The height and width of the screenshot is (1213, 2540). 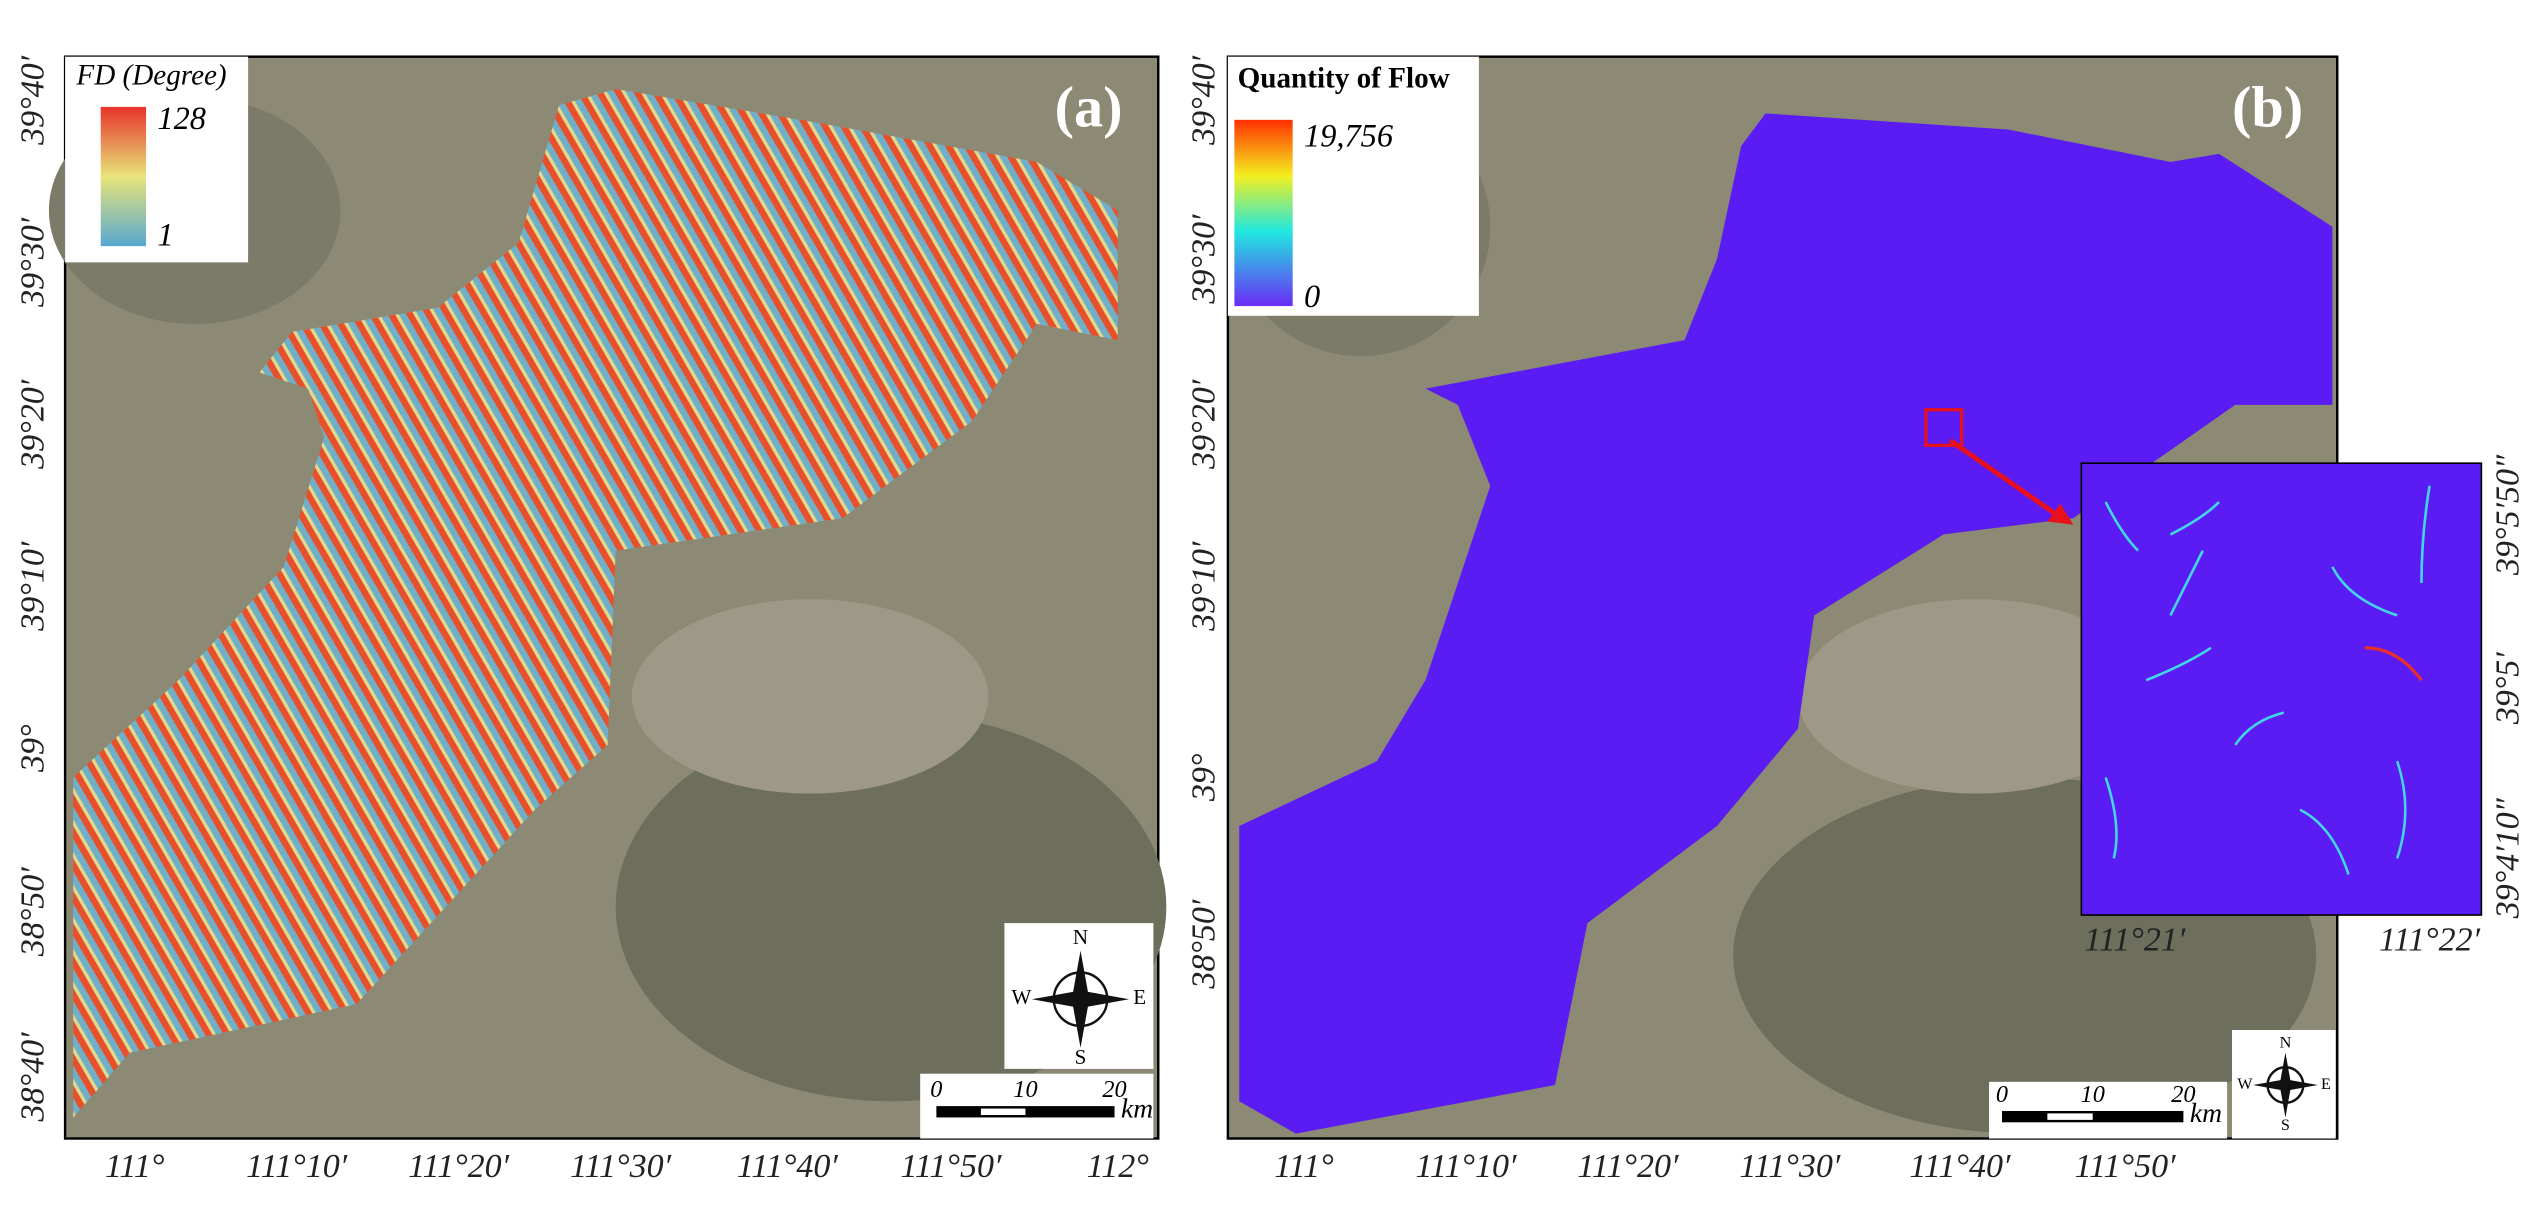 I want to click on panel-label: (b), so click(x=2267, y=106).